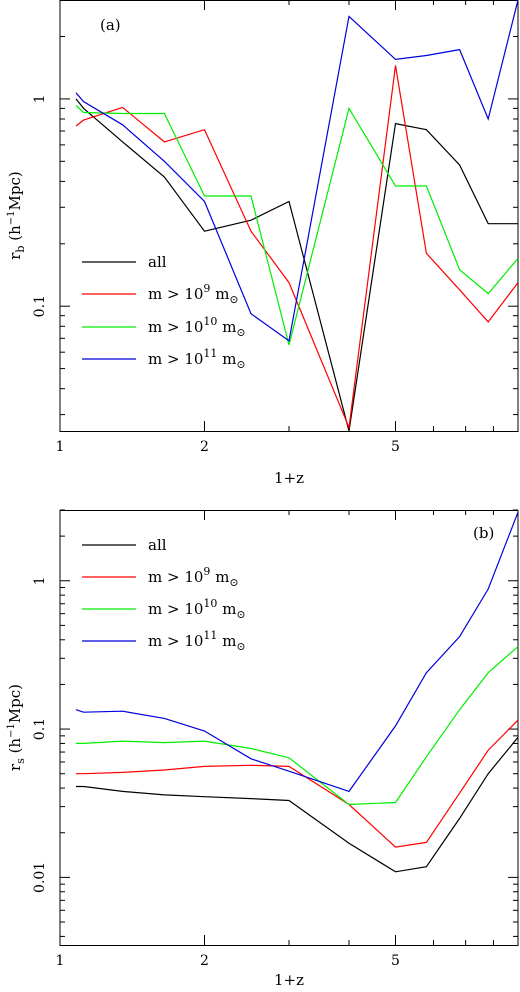 The height and width of the screenshot is (992, 520). I want to click on y-tick-label: 0.01, so click(40, 877).